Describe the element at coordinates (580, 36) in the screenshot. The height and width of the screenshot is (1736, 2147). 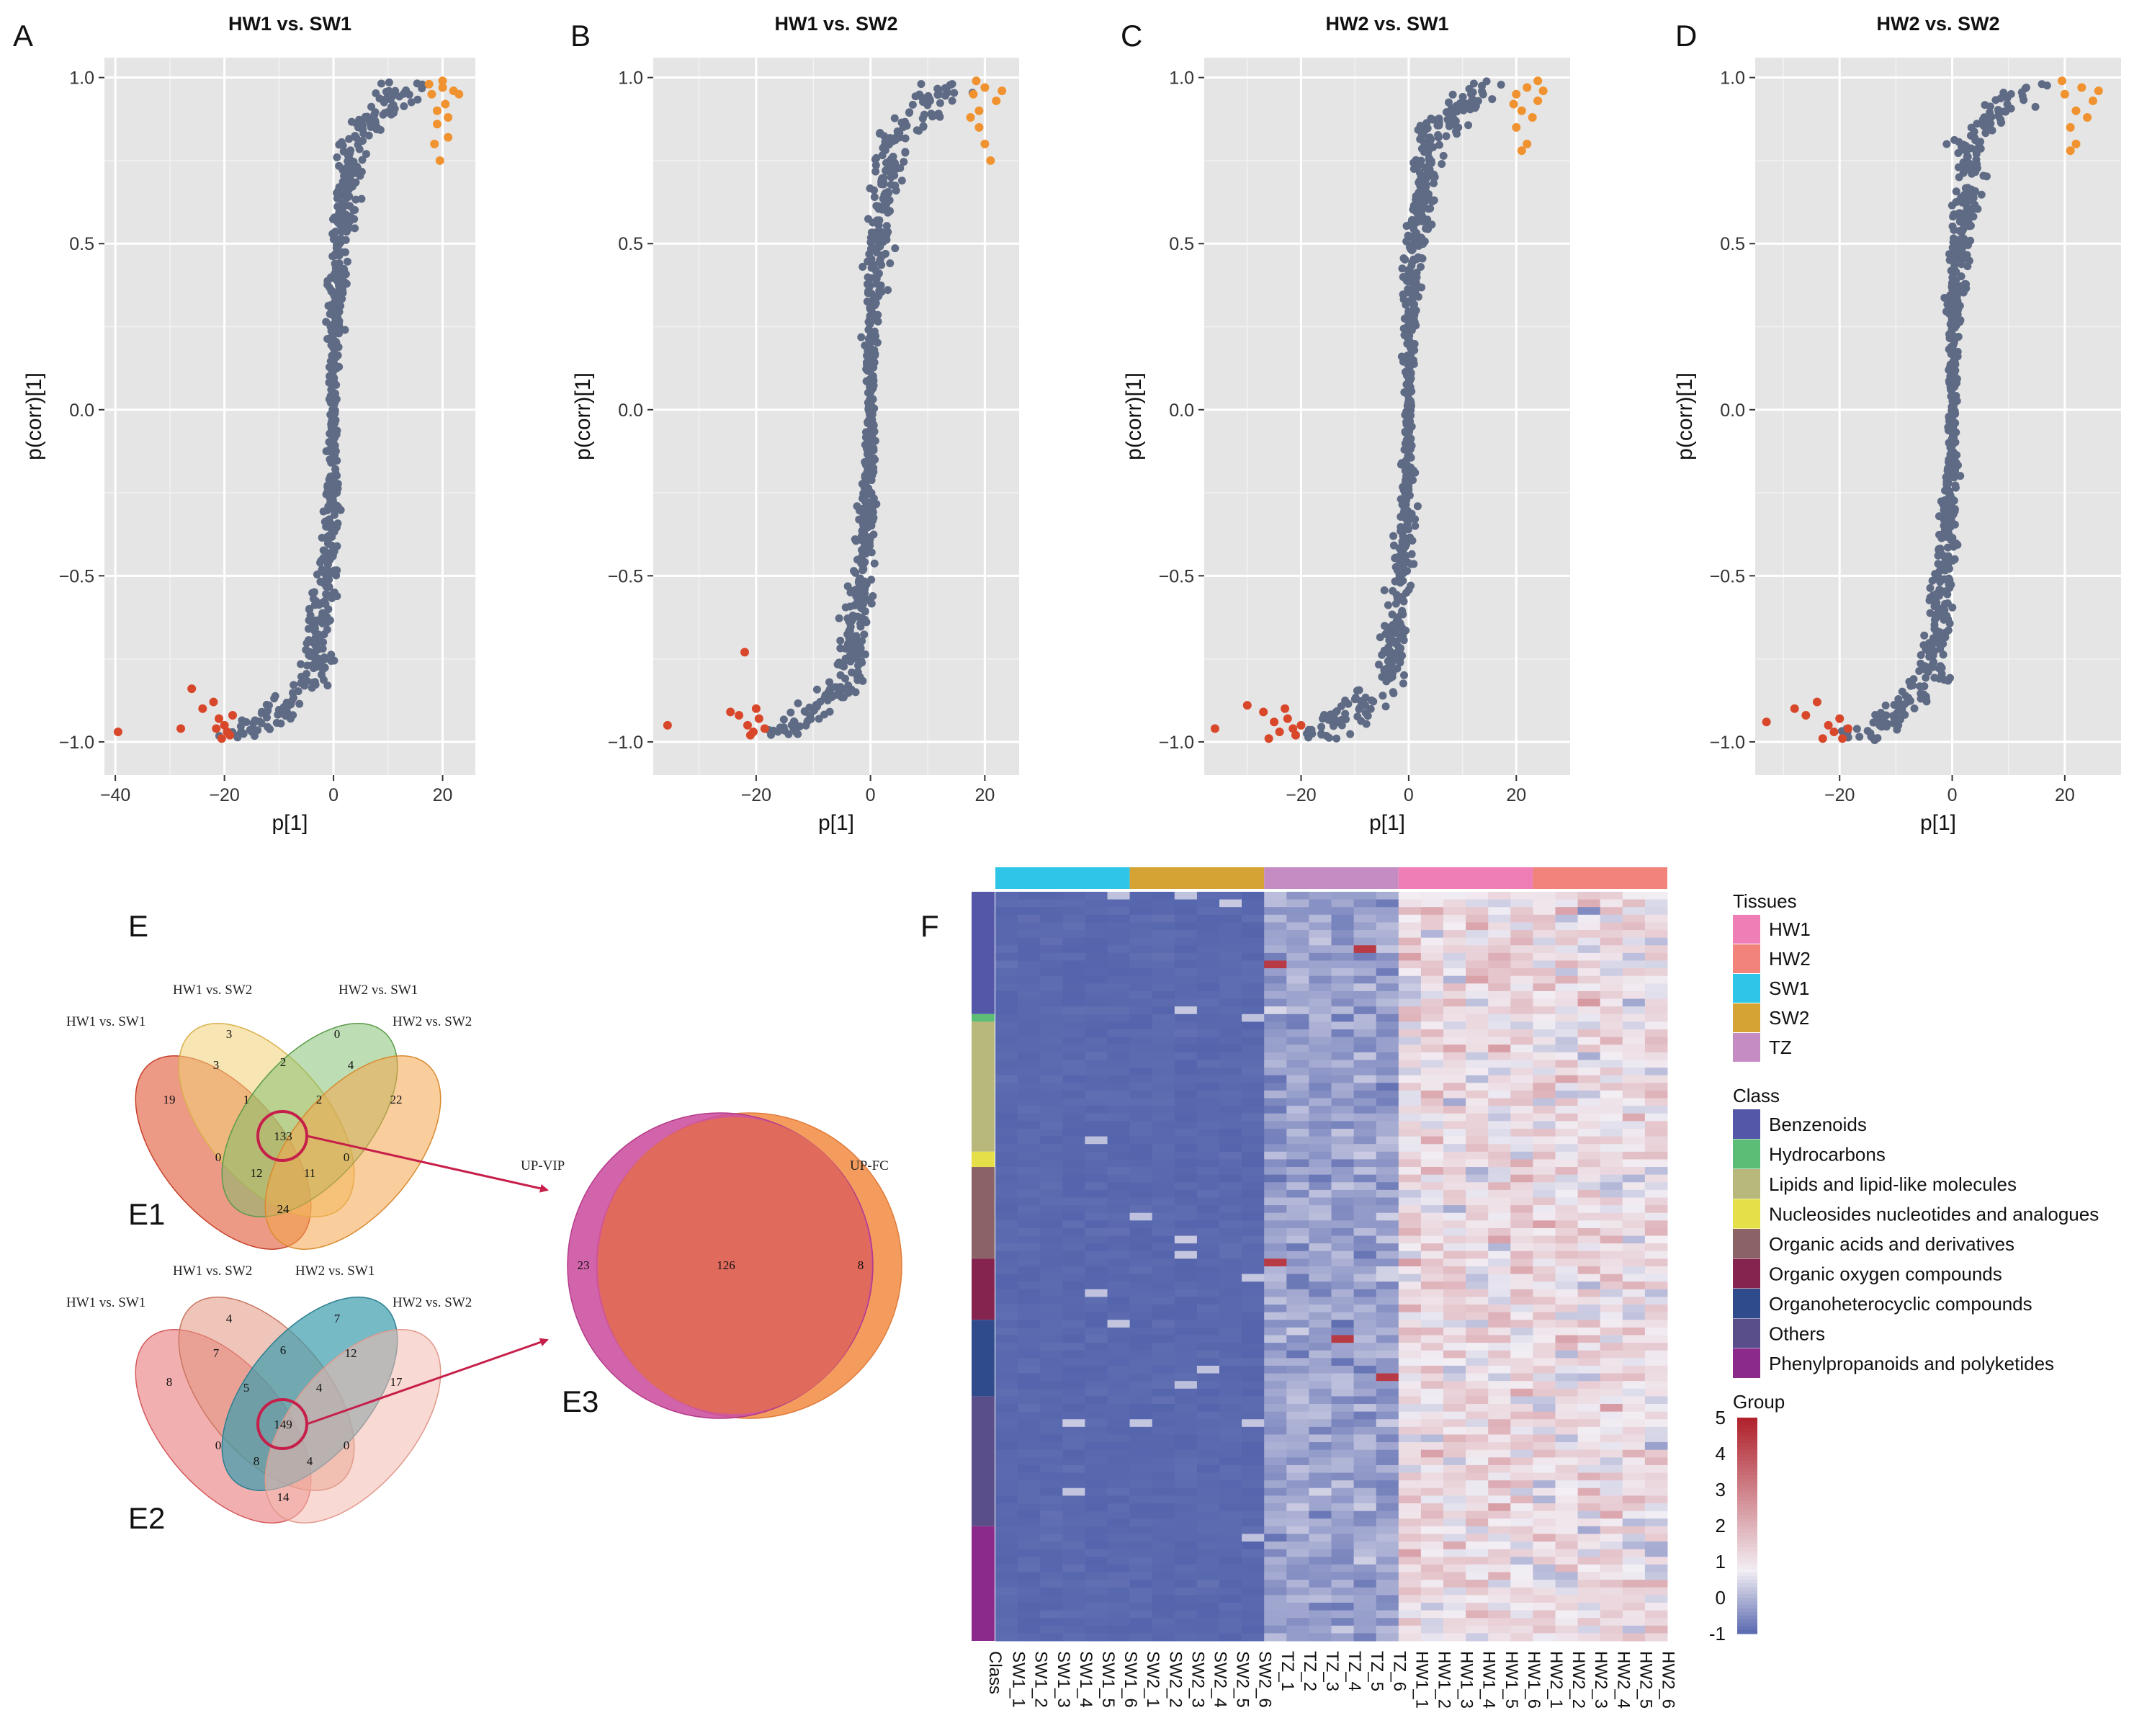
I see `panel-label-b: B` at that location.